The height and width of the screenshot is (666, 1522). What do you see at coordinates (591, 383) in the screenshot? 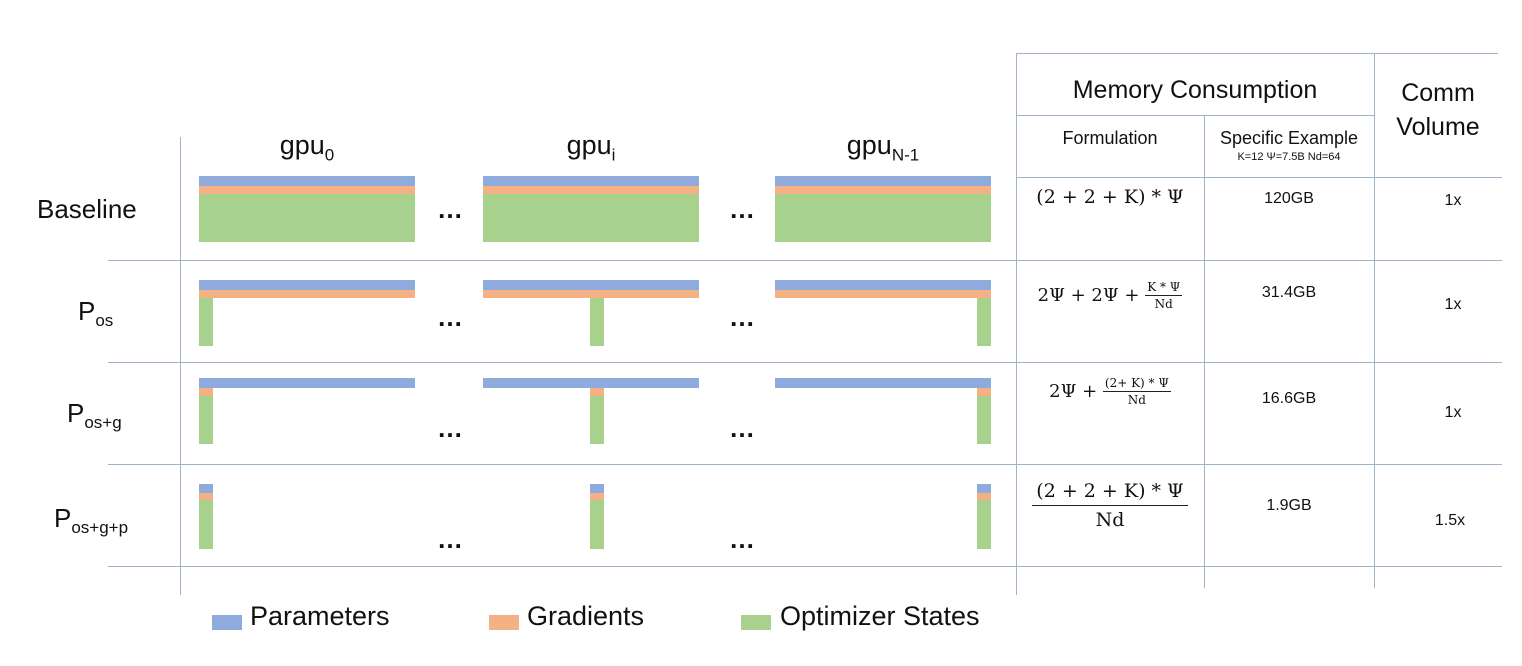
I see `bar-posg-gpui-params` at bounding box center [591, 383].